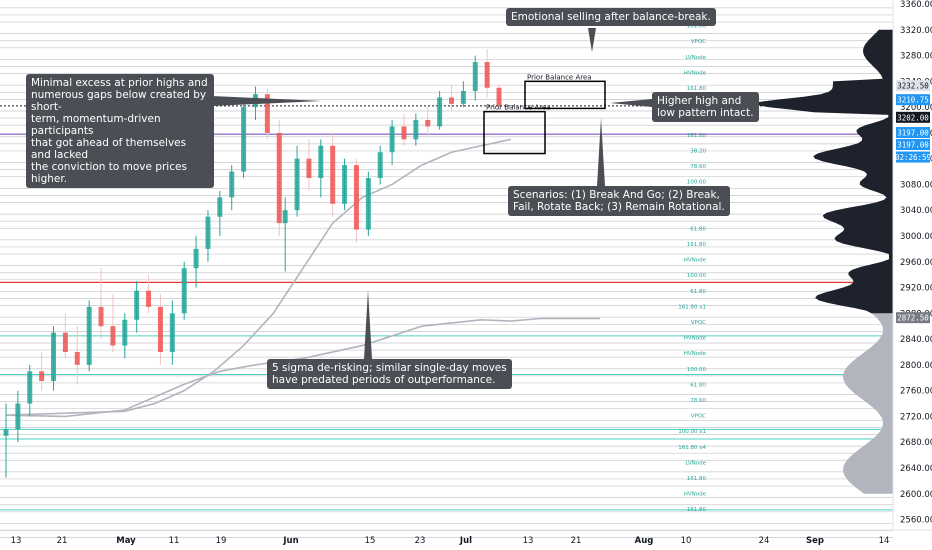 Image resolution: width=932 pixels, height=550 pixels. What do you see at coordinates (916, 289) in the screenshot?
I see `price-tick-label: 2920.00` at bounding box center [916, 289].